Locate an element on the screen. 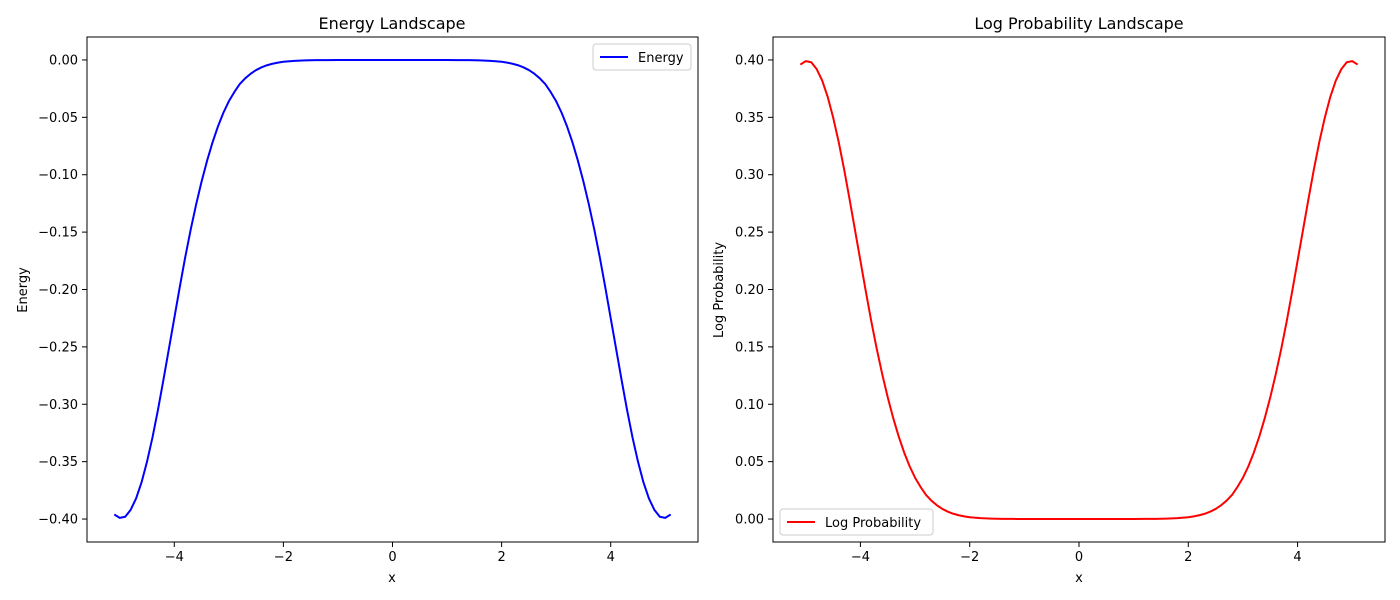  y-tick-label: 0.10 is located at coordinates (749, 405).